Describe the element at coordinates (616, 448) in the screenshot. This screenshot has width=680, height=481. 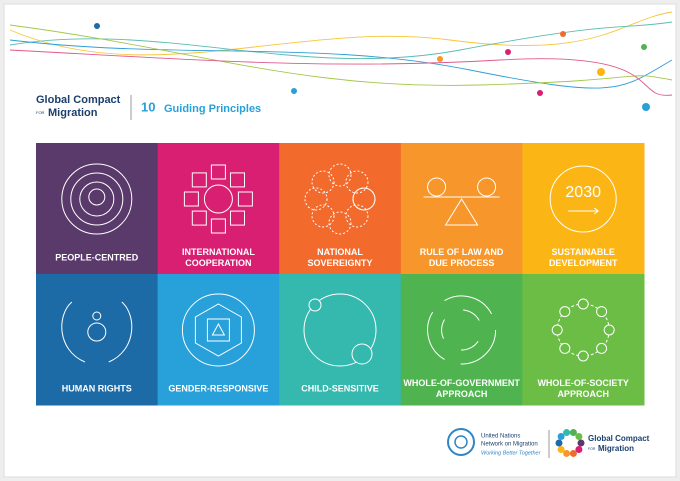
I see `gcm-line2: Migration` at that location.